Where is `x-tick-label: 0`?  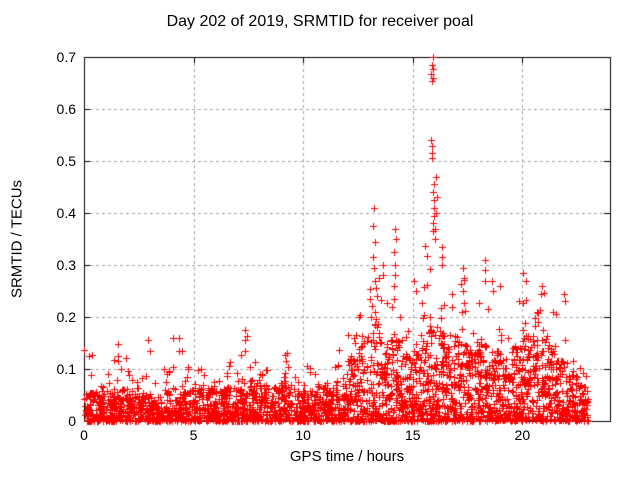 x-tick-label: 0 is located at coordinates (84, 435).